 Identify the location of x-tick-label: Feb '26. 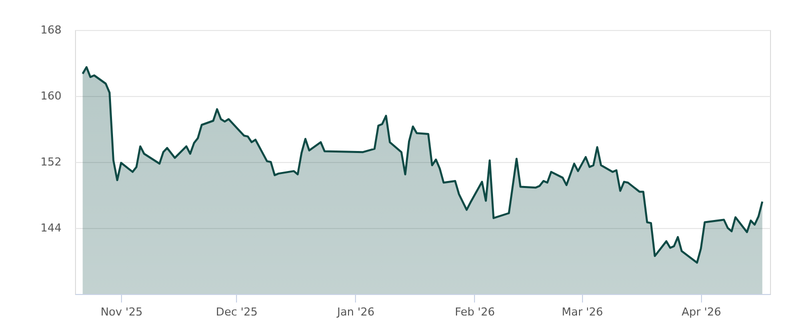
(474, 312).